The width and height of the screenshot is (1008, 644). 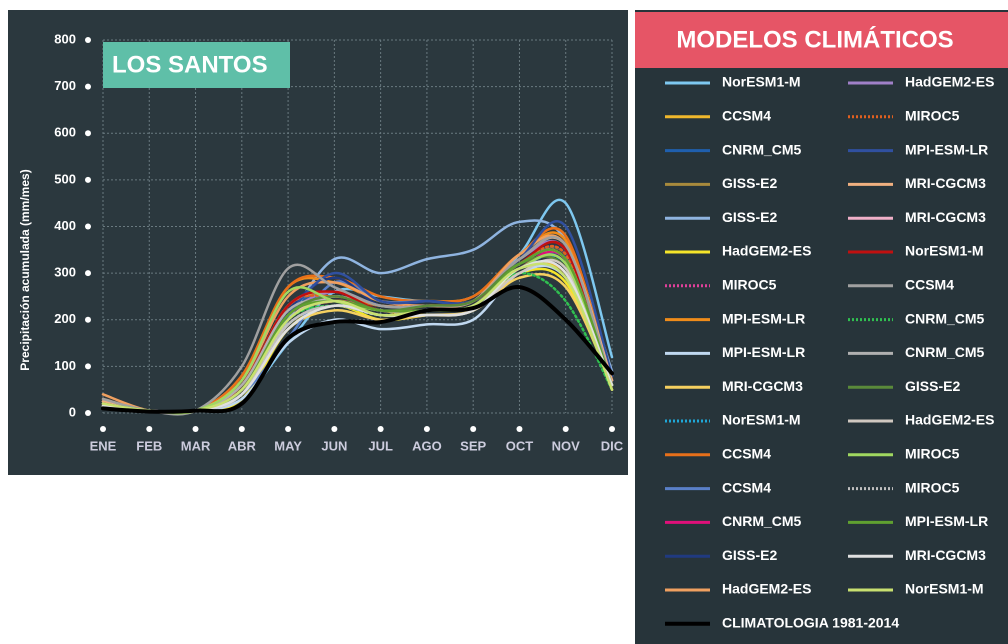 I want to click on y-tick-label: 200, so click(x=65, y=318).